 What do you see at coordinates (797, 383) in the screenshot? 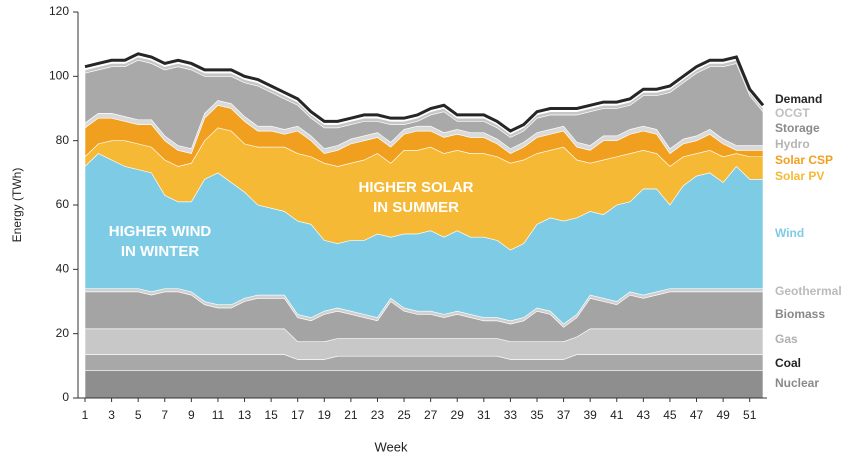
I see `legend-label: Nuclear` at bounding box center [797, 383].